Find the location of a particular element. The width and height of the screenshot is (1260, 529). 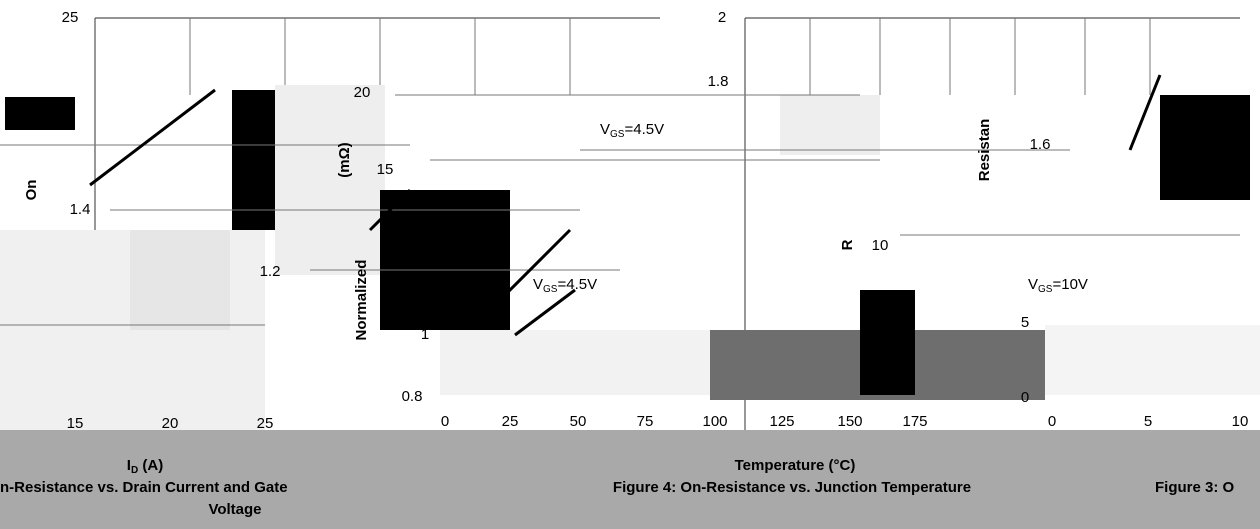

label-part: (A) is located at coordinates (150, 465).